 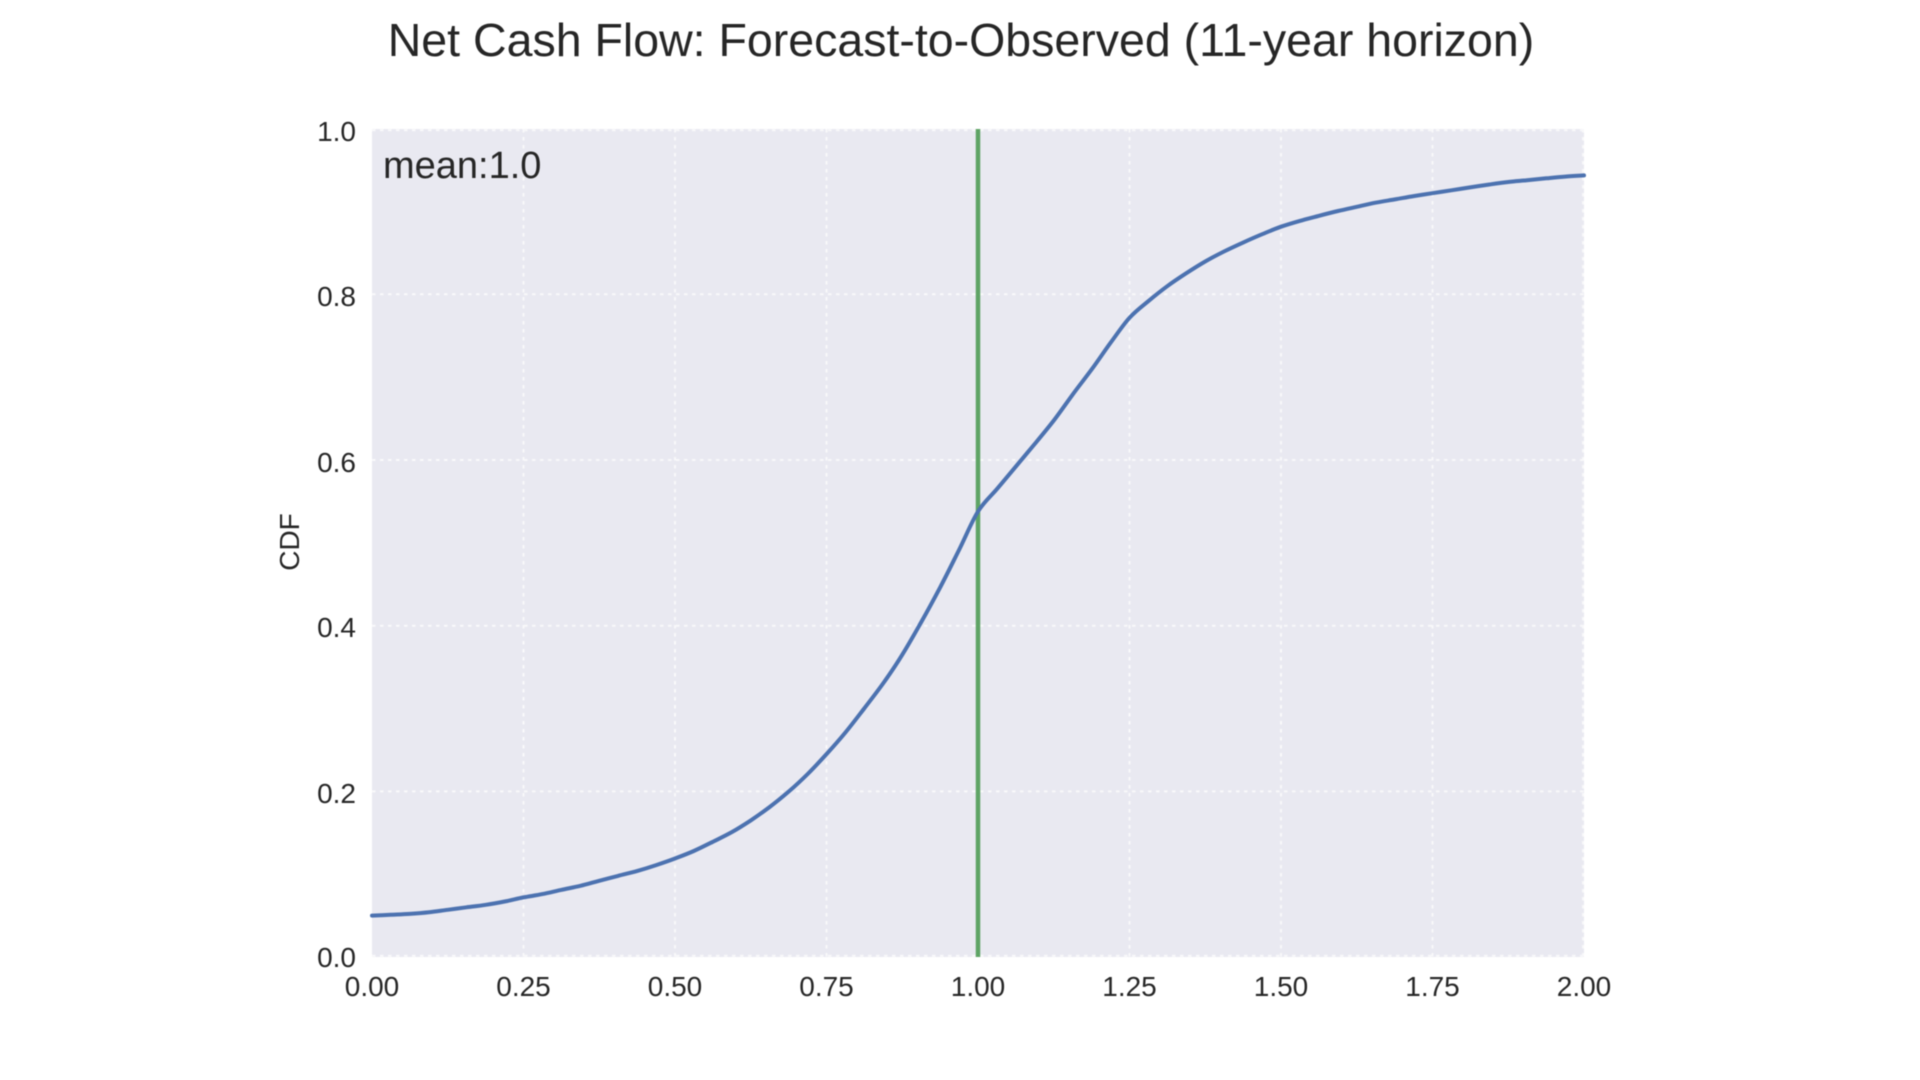 What do you see at coordinates (523, 986) in the screenshot?
I see `svg-text: 0.25` at bounding box center [523, 986].